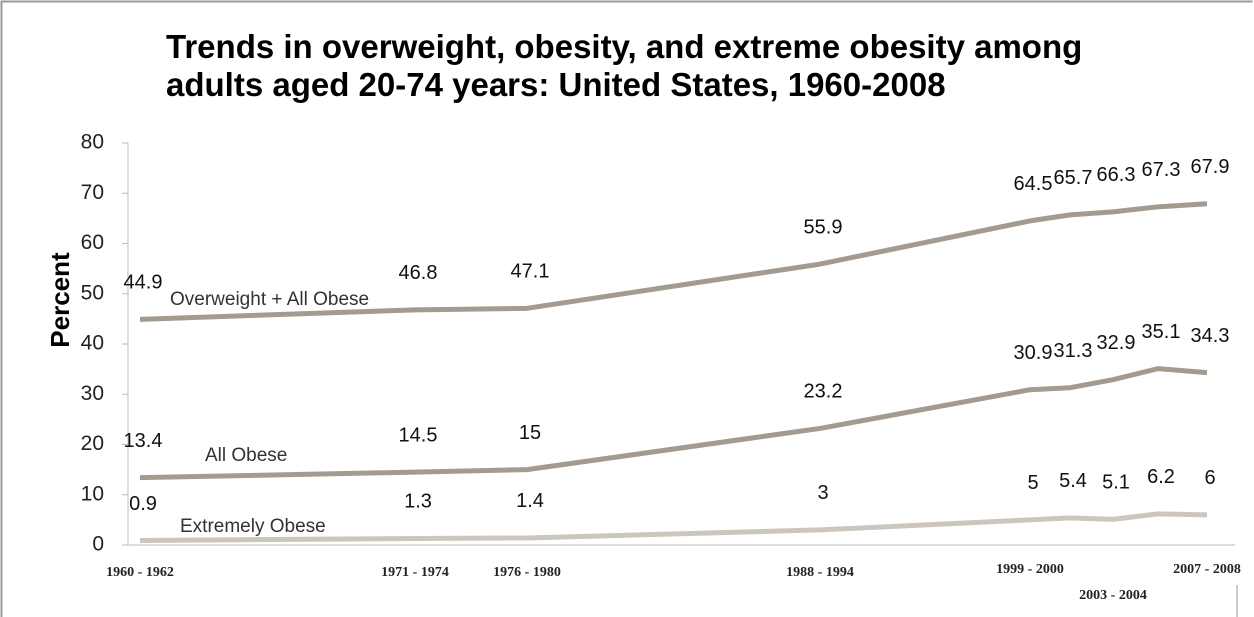 The image size is (1254, 617). What do you see at coordinates (92, 242) in the screenshot?
I see `y-tick-label: 60` at bounding box center [92, 242].